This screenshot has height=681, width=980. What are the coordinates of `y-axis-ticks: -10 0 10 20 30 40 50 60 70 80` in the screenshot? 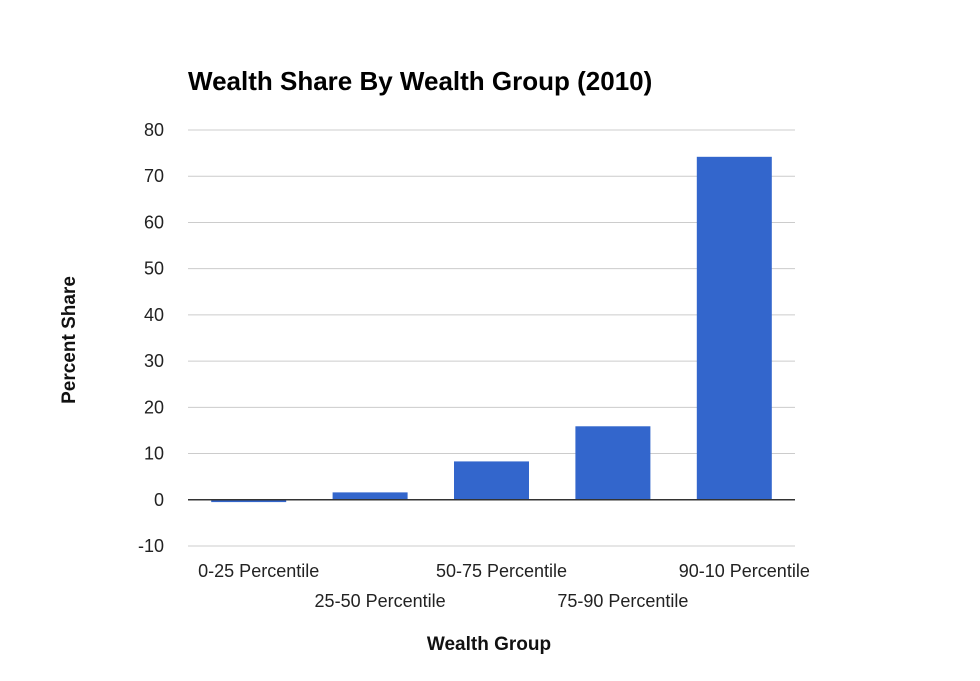 It's located at (151, 338).